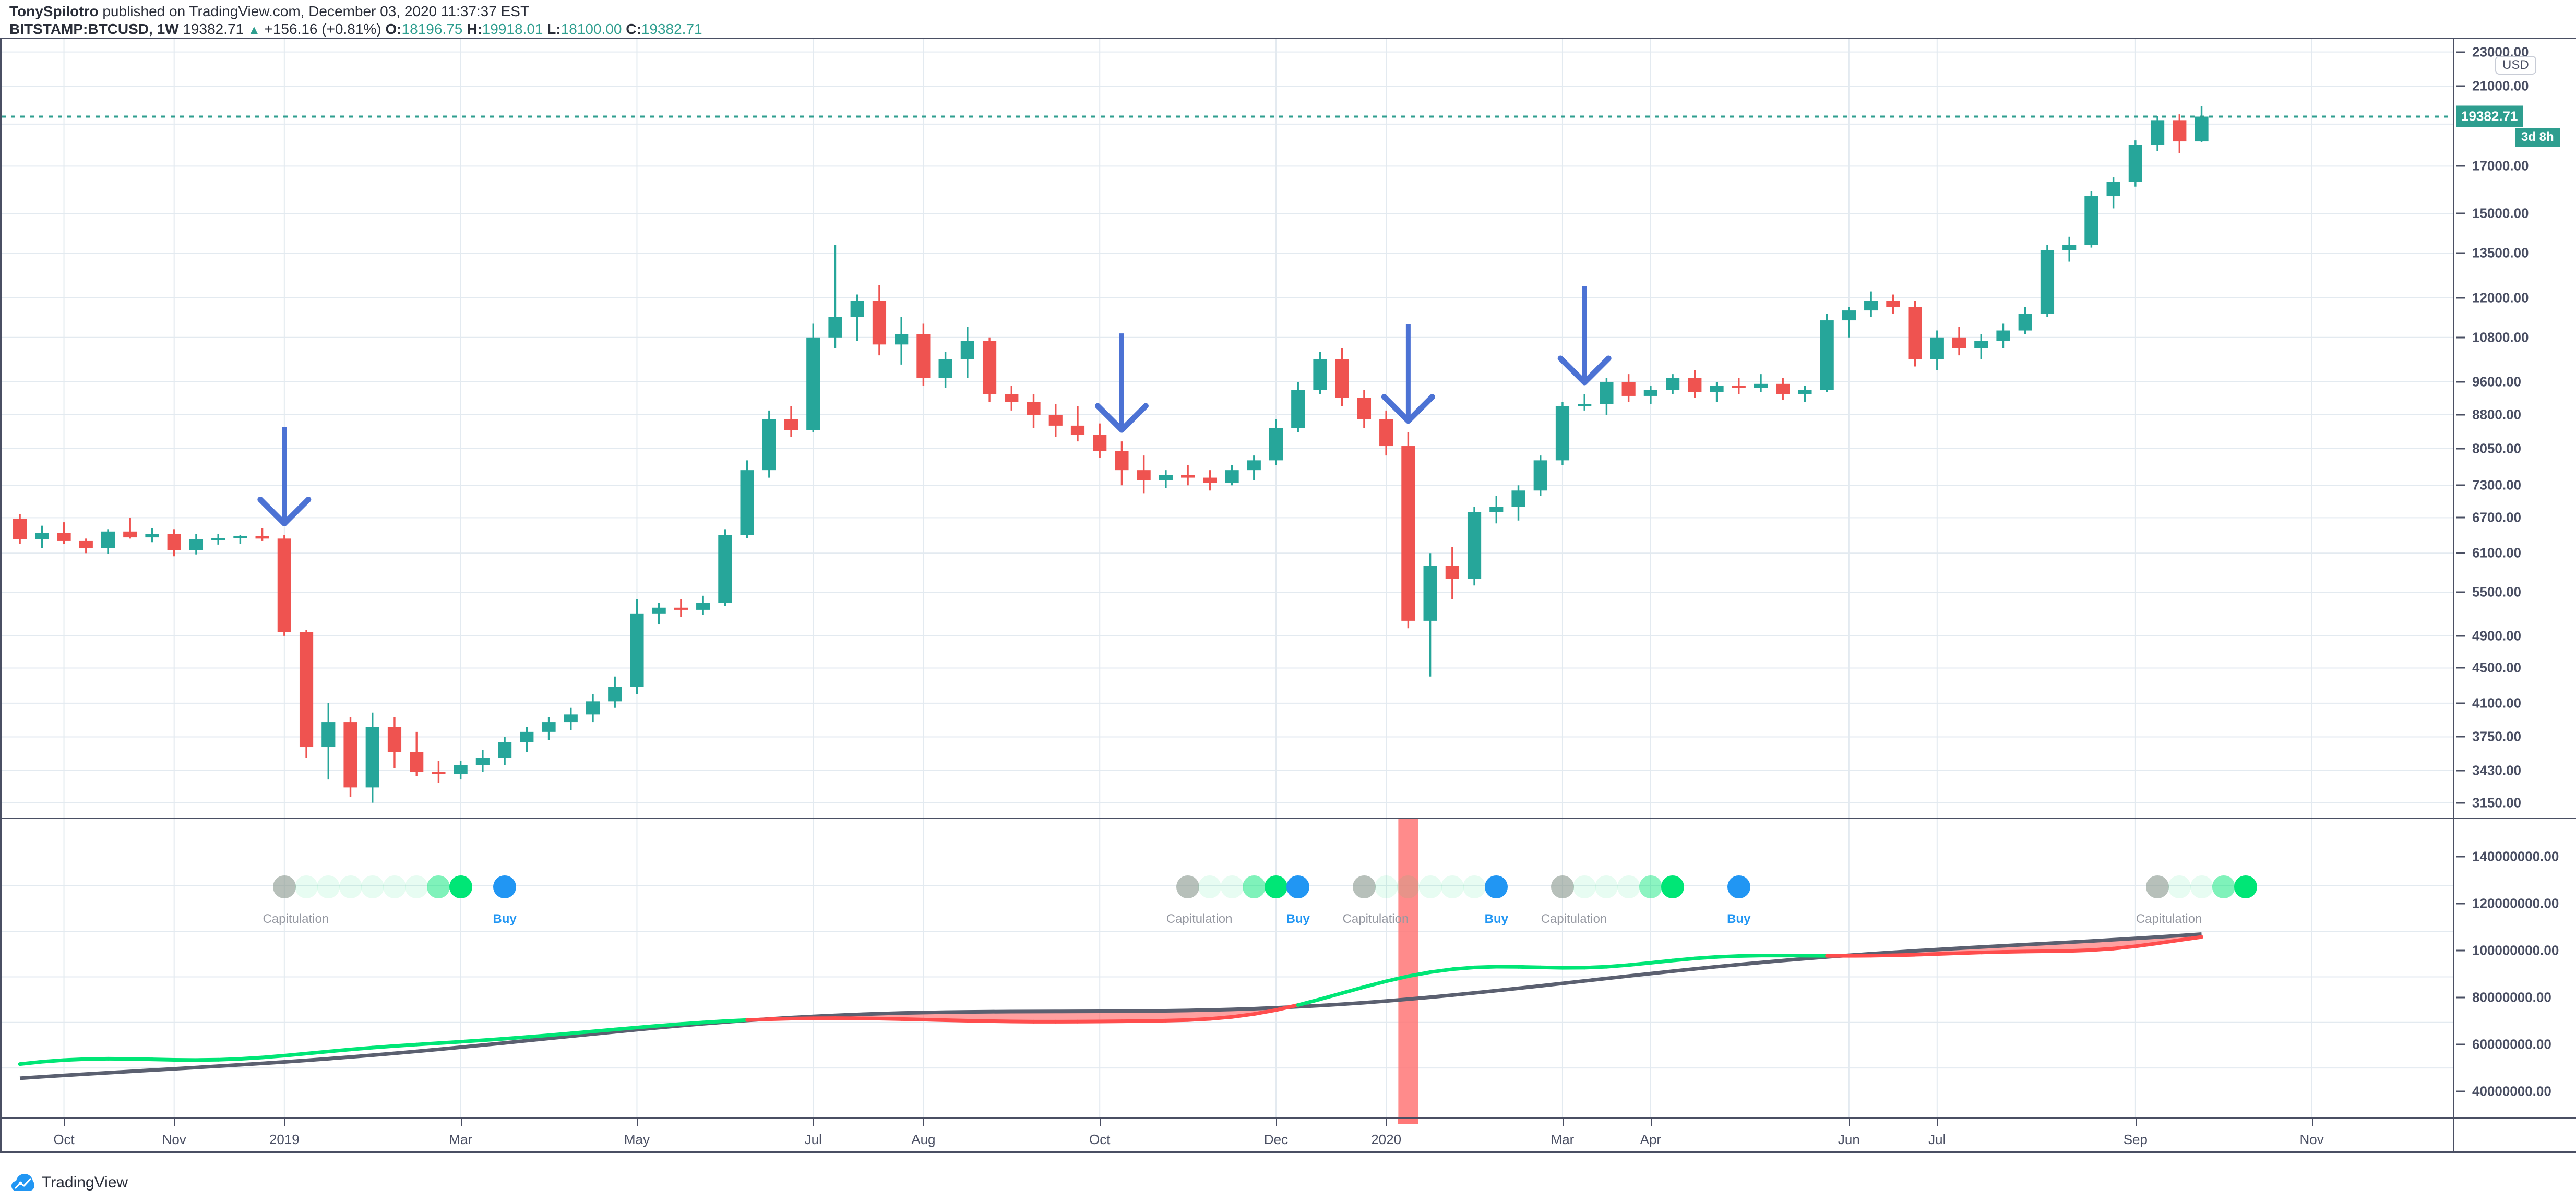 This screenshot has height=1202, width=2576. Describe the element at coordinates (634, 29) in the screenshot. I see `close-label: C:` at that location.